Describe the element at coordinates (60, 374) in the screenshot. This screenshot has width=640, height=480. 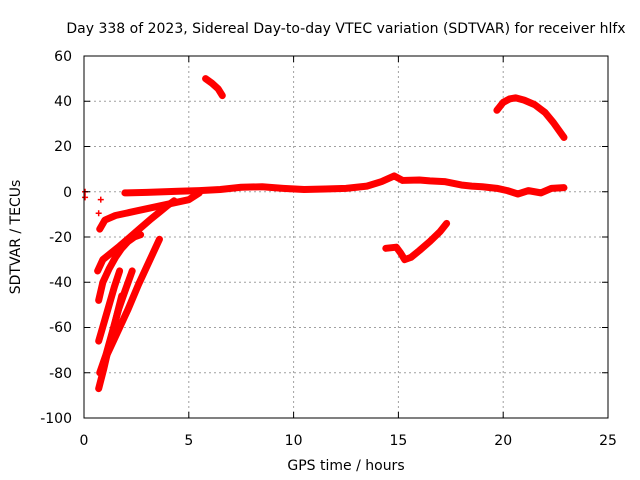
I see `y-tick-label-minus-80: -80` at that location.